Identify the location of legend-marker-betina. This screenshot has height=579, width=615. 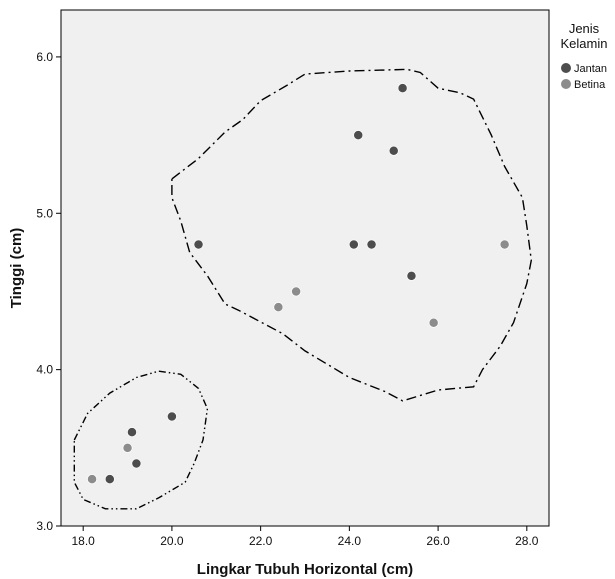
(566, 84).